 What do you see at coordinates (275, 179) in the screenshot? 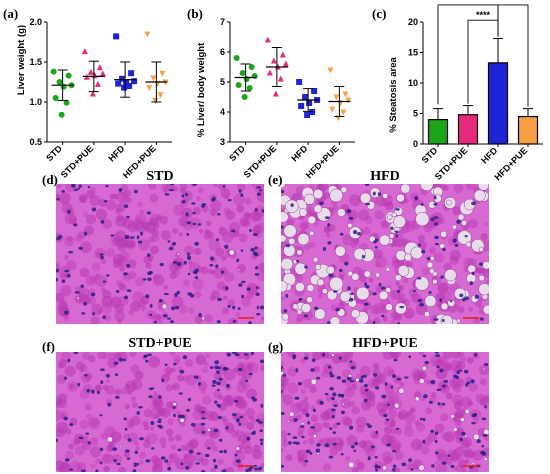
I see `panel-e-label: (e)` at bounding box center [275, 179].